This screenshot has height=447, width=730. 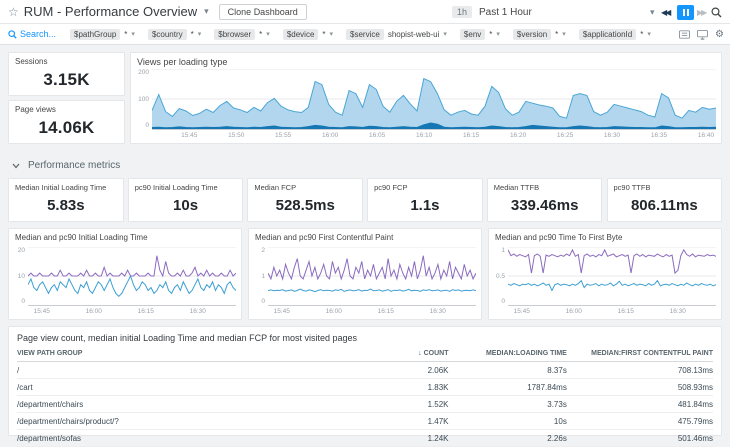 What do you see at coordinates (167, 34) in the screenshot?
I see `filter-label: $country` at bounding box center [167, 34].